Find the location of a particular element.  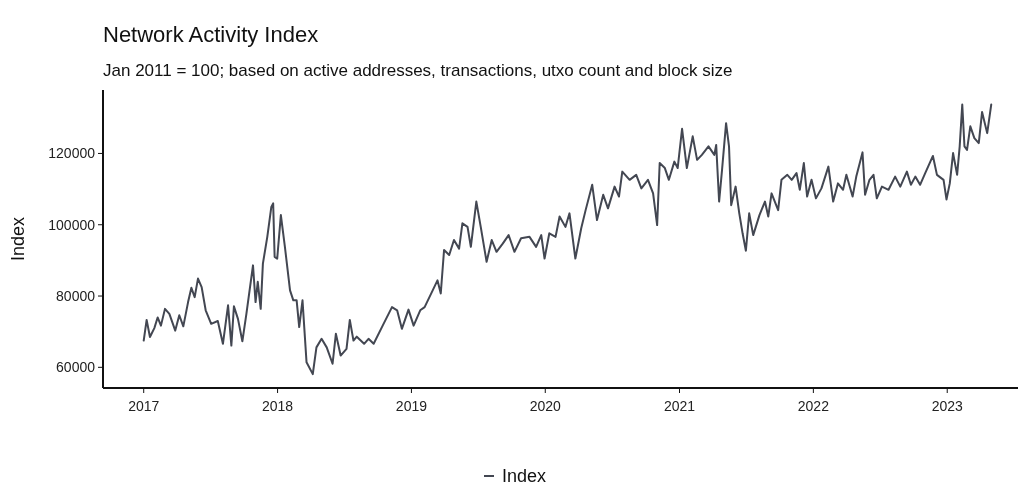

y-tick-label: 120000 is located at coordinates (72, 153).